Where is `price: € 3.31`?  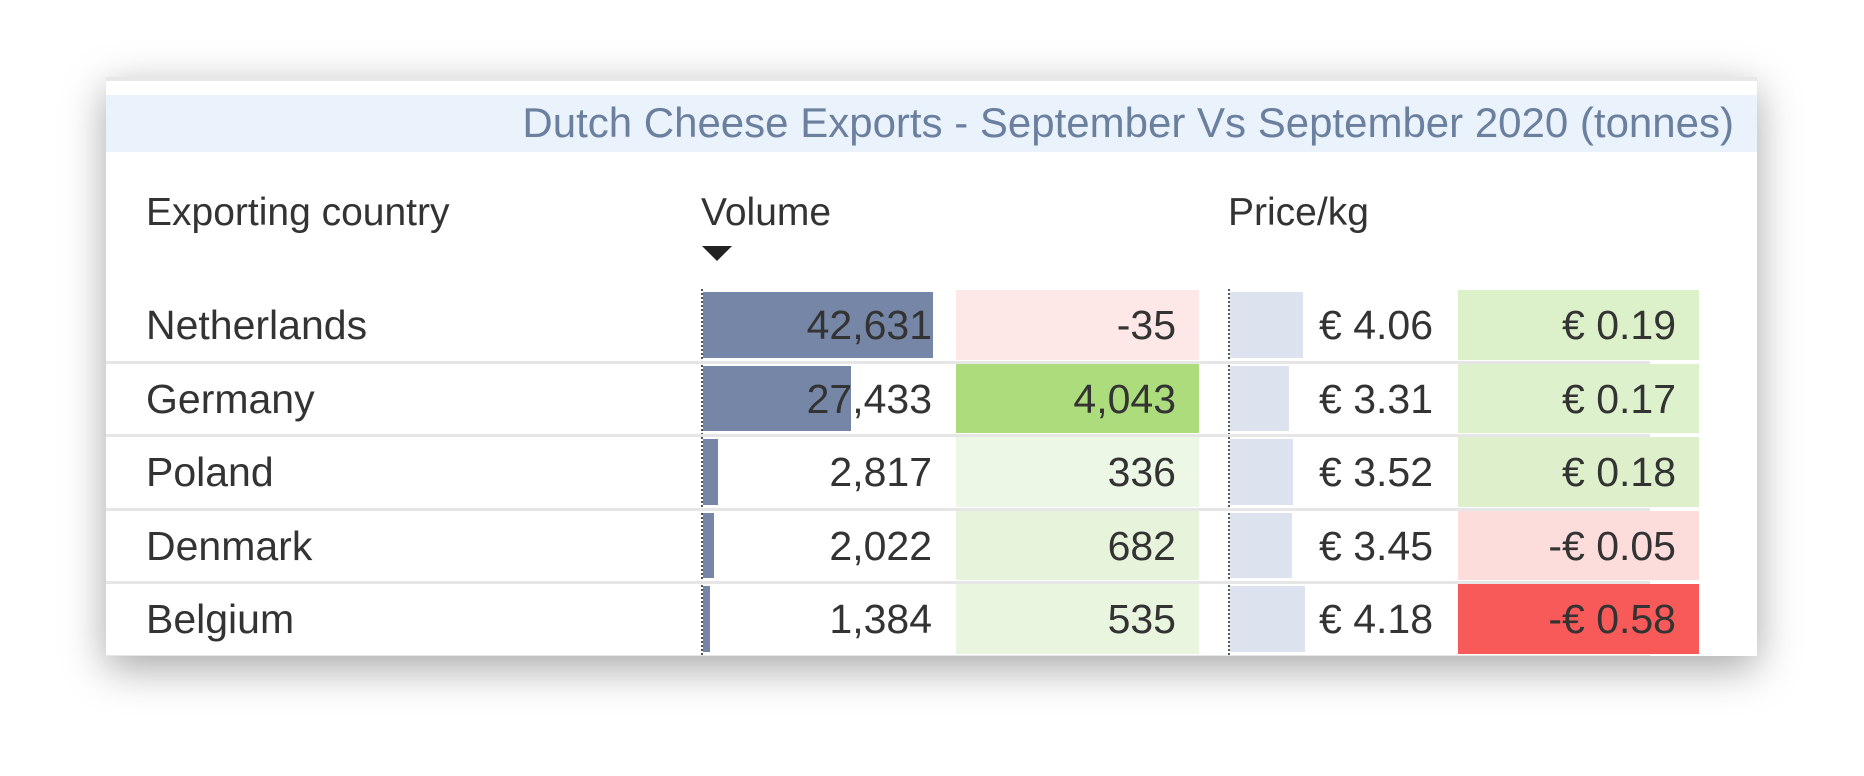
price: € 3.31 is located at coordinates (1376, 398).